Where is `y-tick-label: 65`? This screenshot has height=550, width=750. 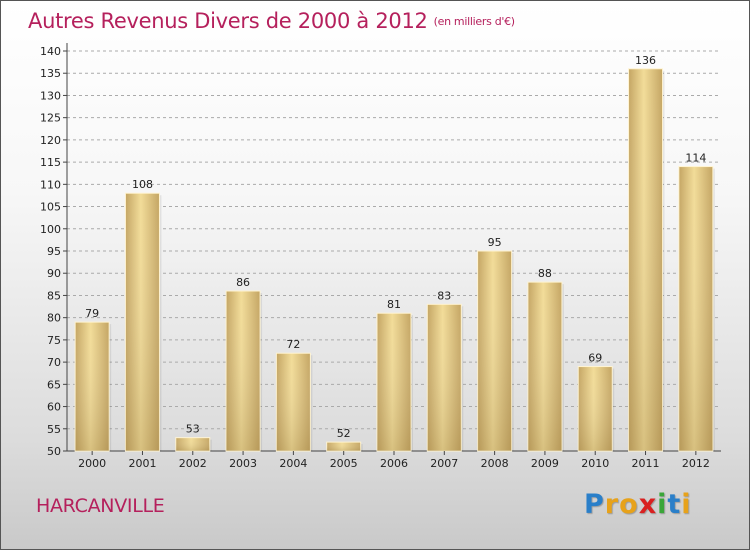 y-tick-label: 65 is located at coordinates (54, 384).